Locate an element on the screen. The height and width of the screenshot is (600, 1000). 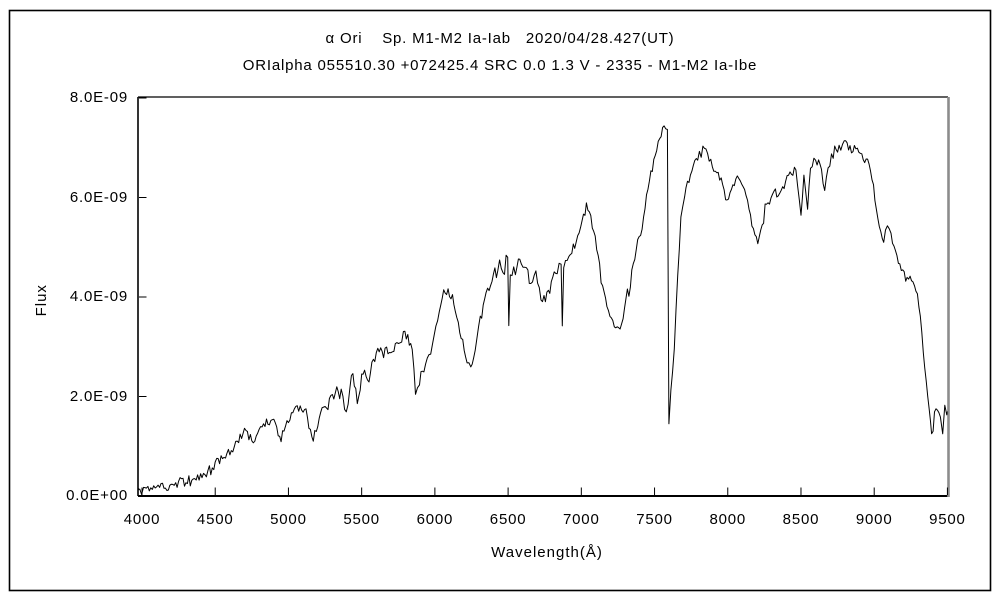
x-tick-label-5500: 5500 is located at coordinates (361, 519).